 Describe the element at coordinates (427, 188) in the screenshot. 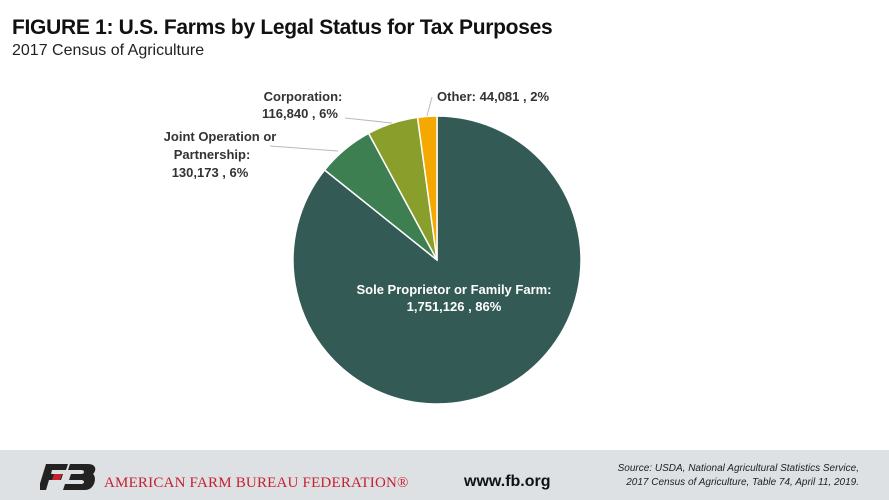

I see `pie-slice-other` at that location.